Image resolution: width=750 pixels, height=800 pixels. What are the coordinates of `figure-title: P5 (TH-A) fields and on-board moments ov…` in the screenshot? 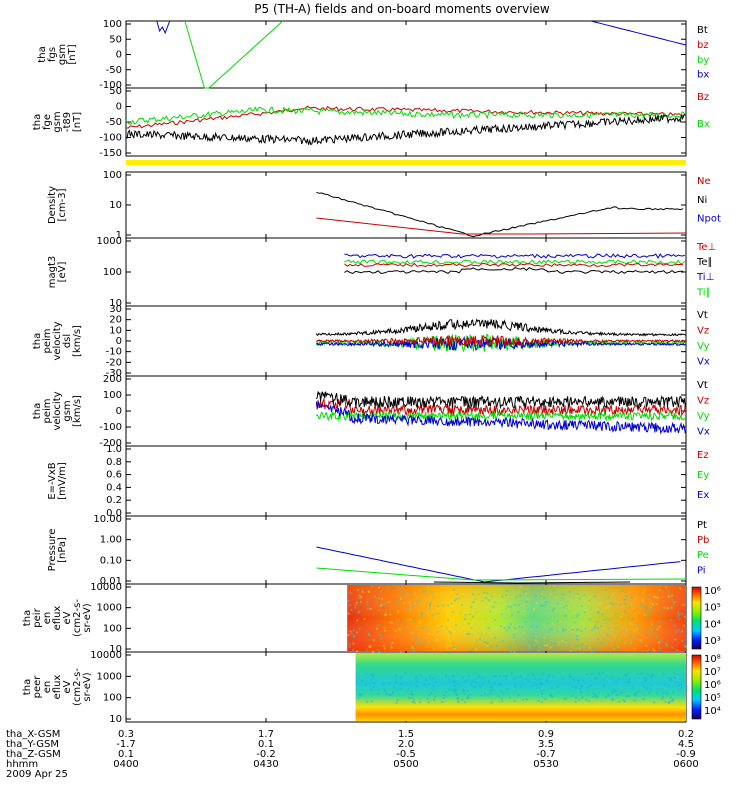 It's located at (402, 9).